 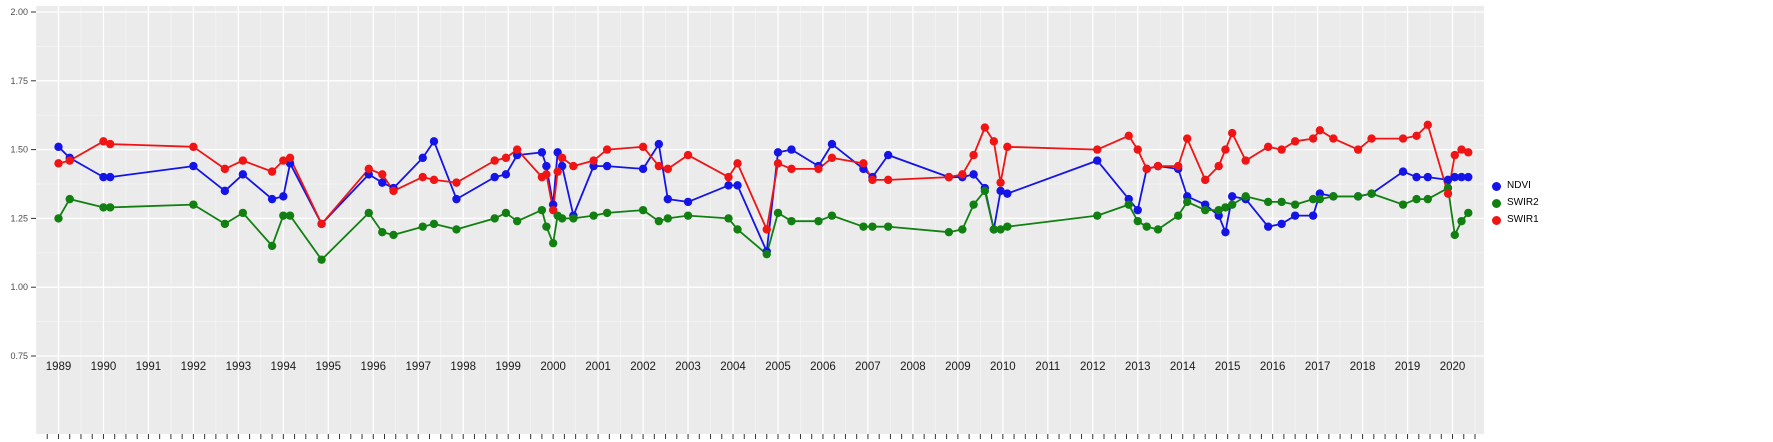 What do you see at coordinates (643, 367) in the screenshot?
I see `x-axis-label: 2002` at bounding box center [643, 367].